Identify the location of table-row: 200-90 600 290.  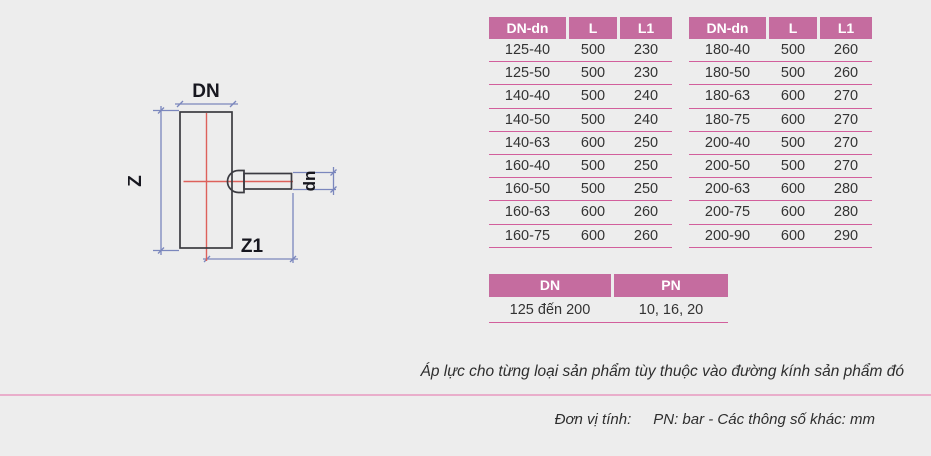
(780, 236).